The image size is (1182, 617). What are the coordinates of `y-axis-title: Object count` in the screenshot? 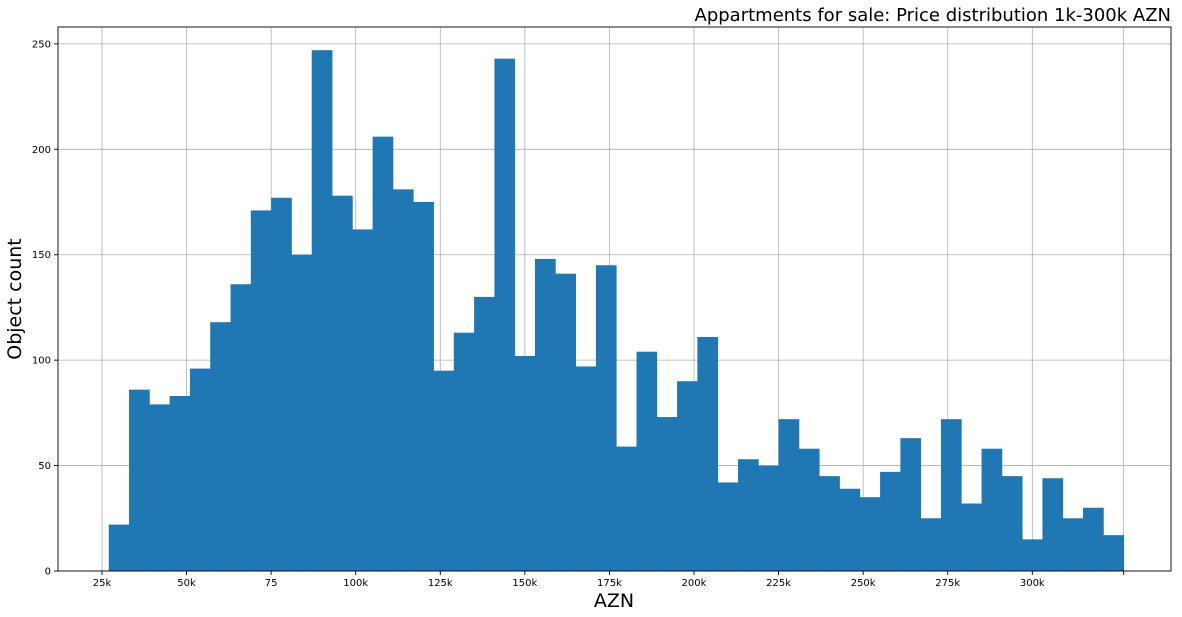 It's located at (15, 299).